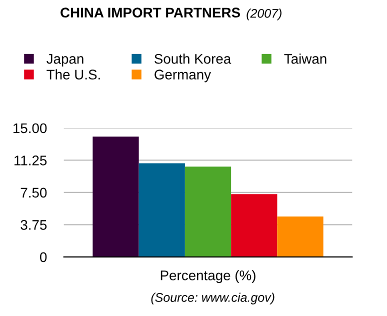  I want to click on x-axis-title: Percentage (%), so click(208, 277).